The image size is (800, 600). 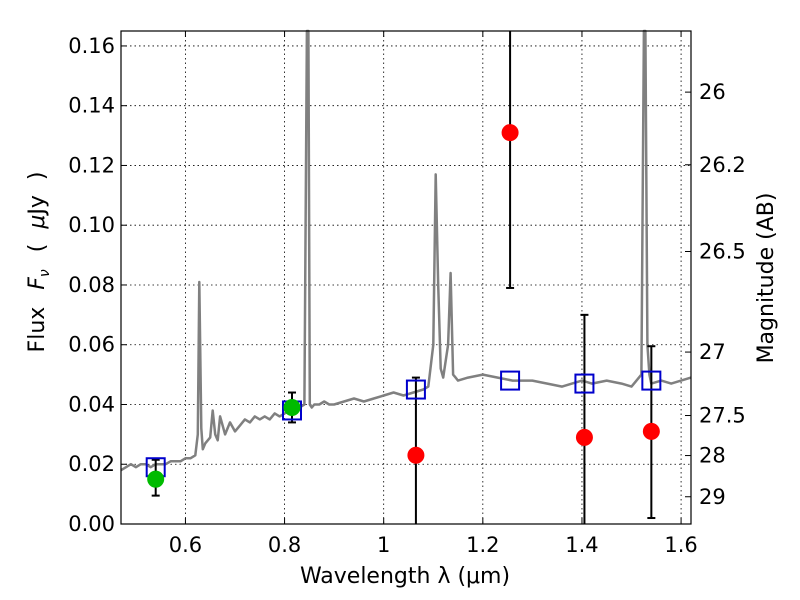 I want to click on x-tick-label: 0.8, so click(x=284, y=545).